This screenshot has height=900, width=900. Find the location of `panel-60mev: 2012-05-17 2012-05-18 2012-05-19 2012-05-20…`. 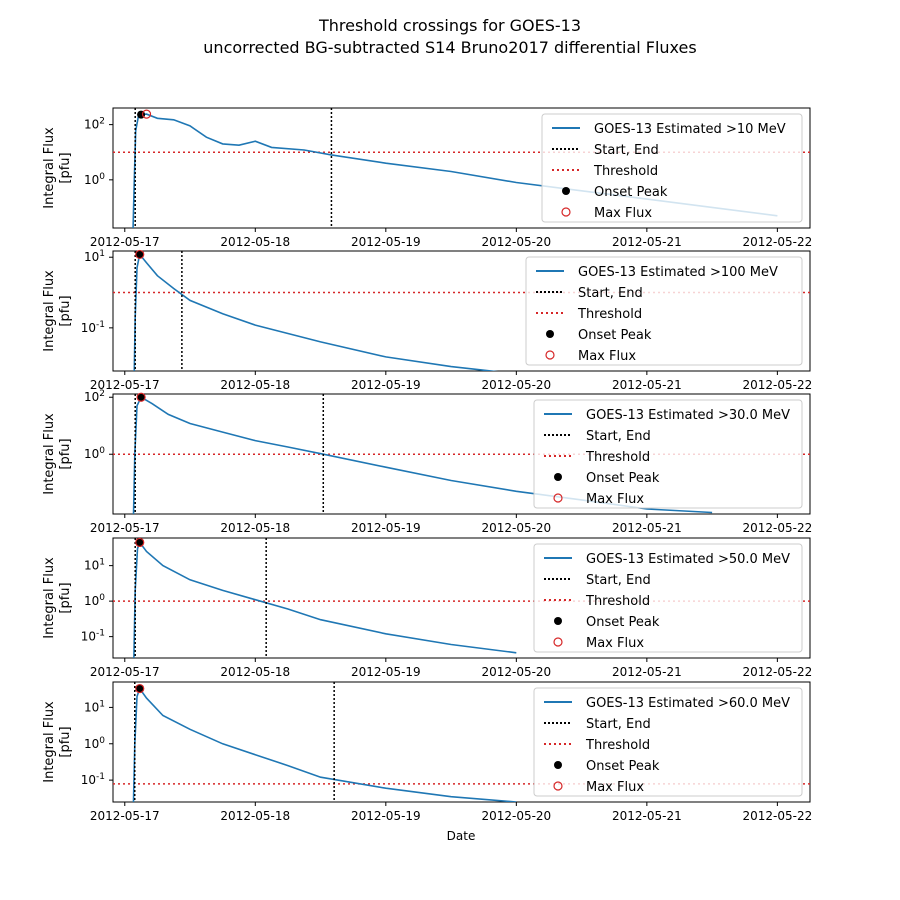

panel-60mev: 2012-05-17 2012-05-18 2012-05-19 2012-05-20… is located at coordinates (427, 752).